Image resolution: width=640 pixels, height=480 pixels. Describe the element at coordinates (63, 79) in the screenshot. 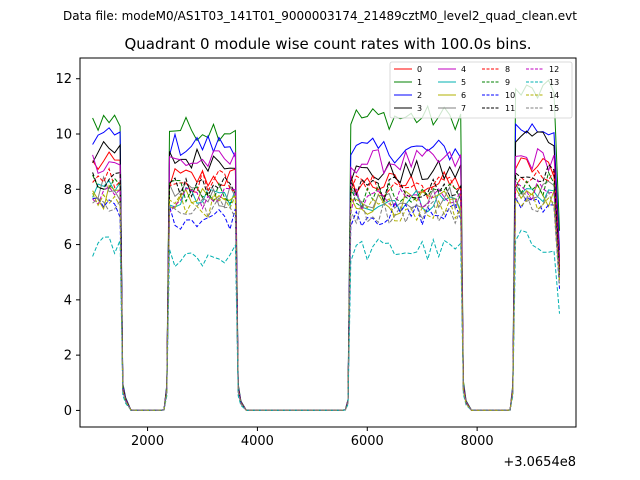

I see `y-tick-label: 12` at that location.